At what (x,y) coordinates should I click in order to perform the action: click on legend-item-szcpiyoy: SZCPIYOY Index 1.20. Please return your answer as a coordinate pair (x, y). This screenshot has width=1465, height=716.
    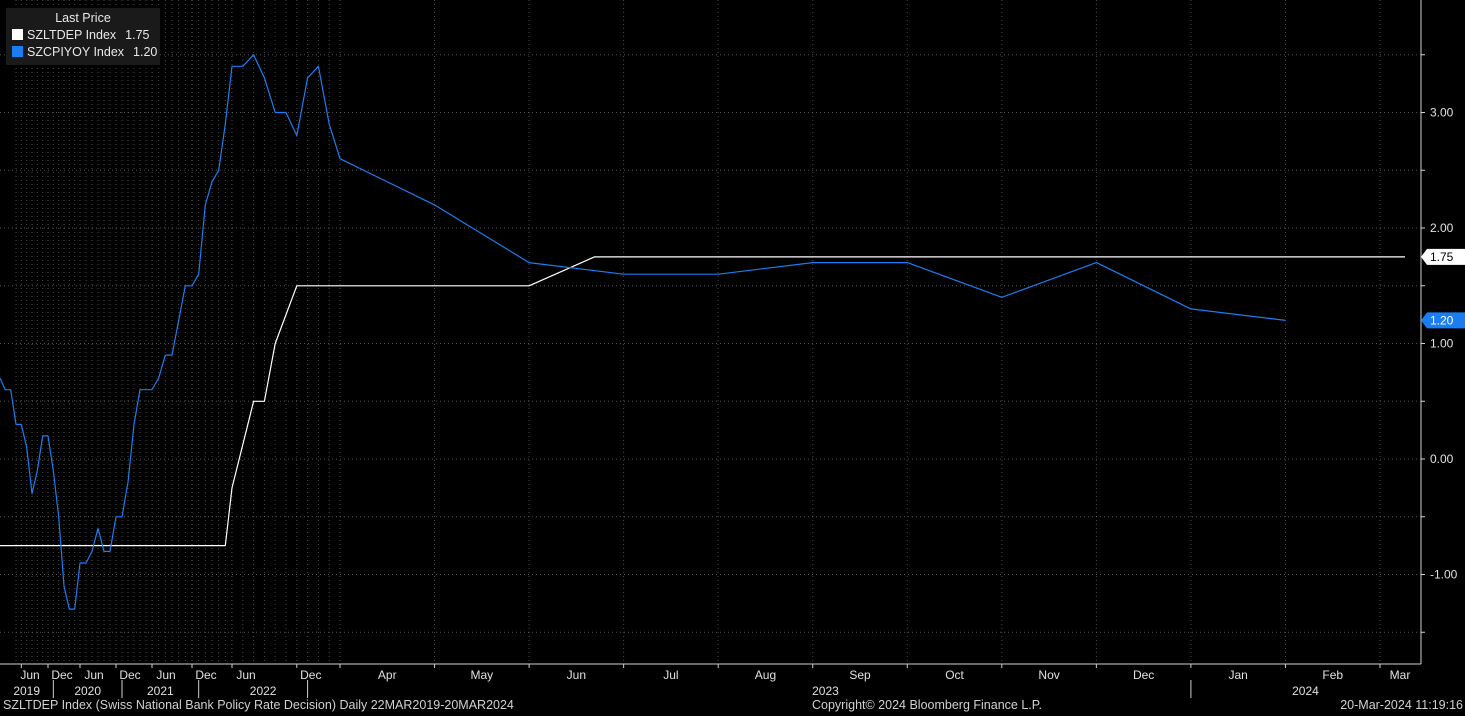
    Looking at the image, I should click on (83, 51).